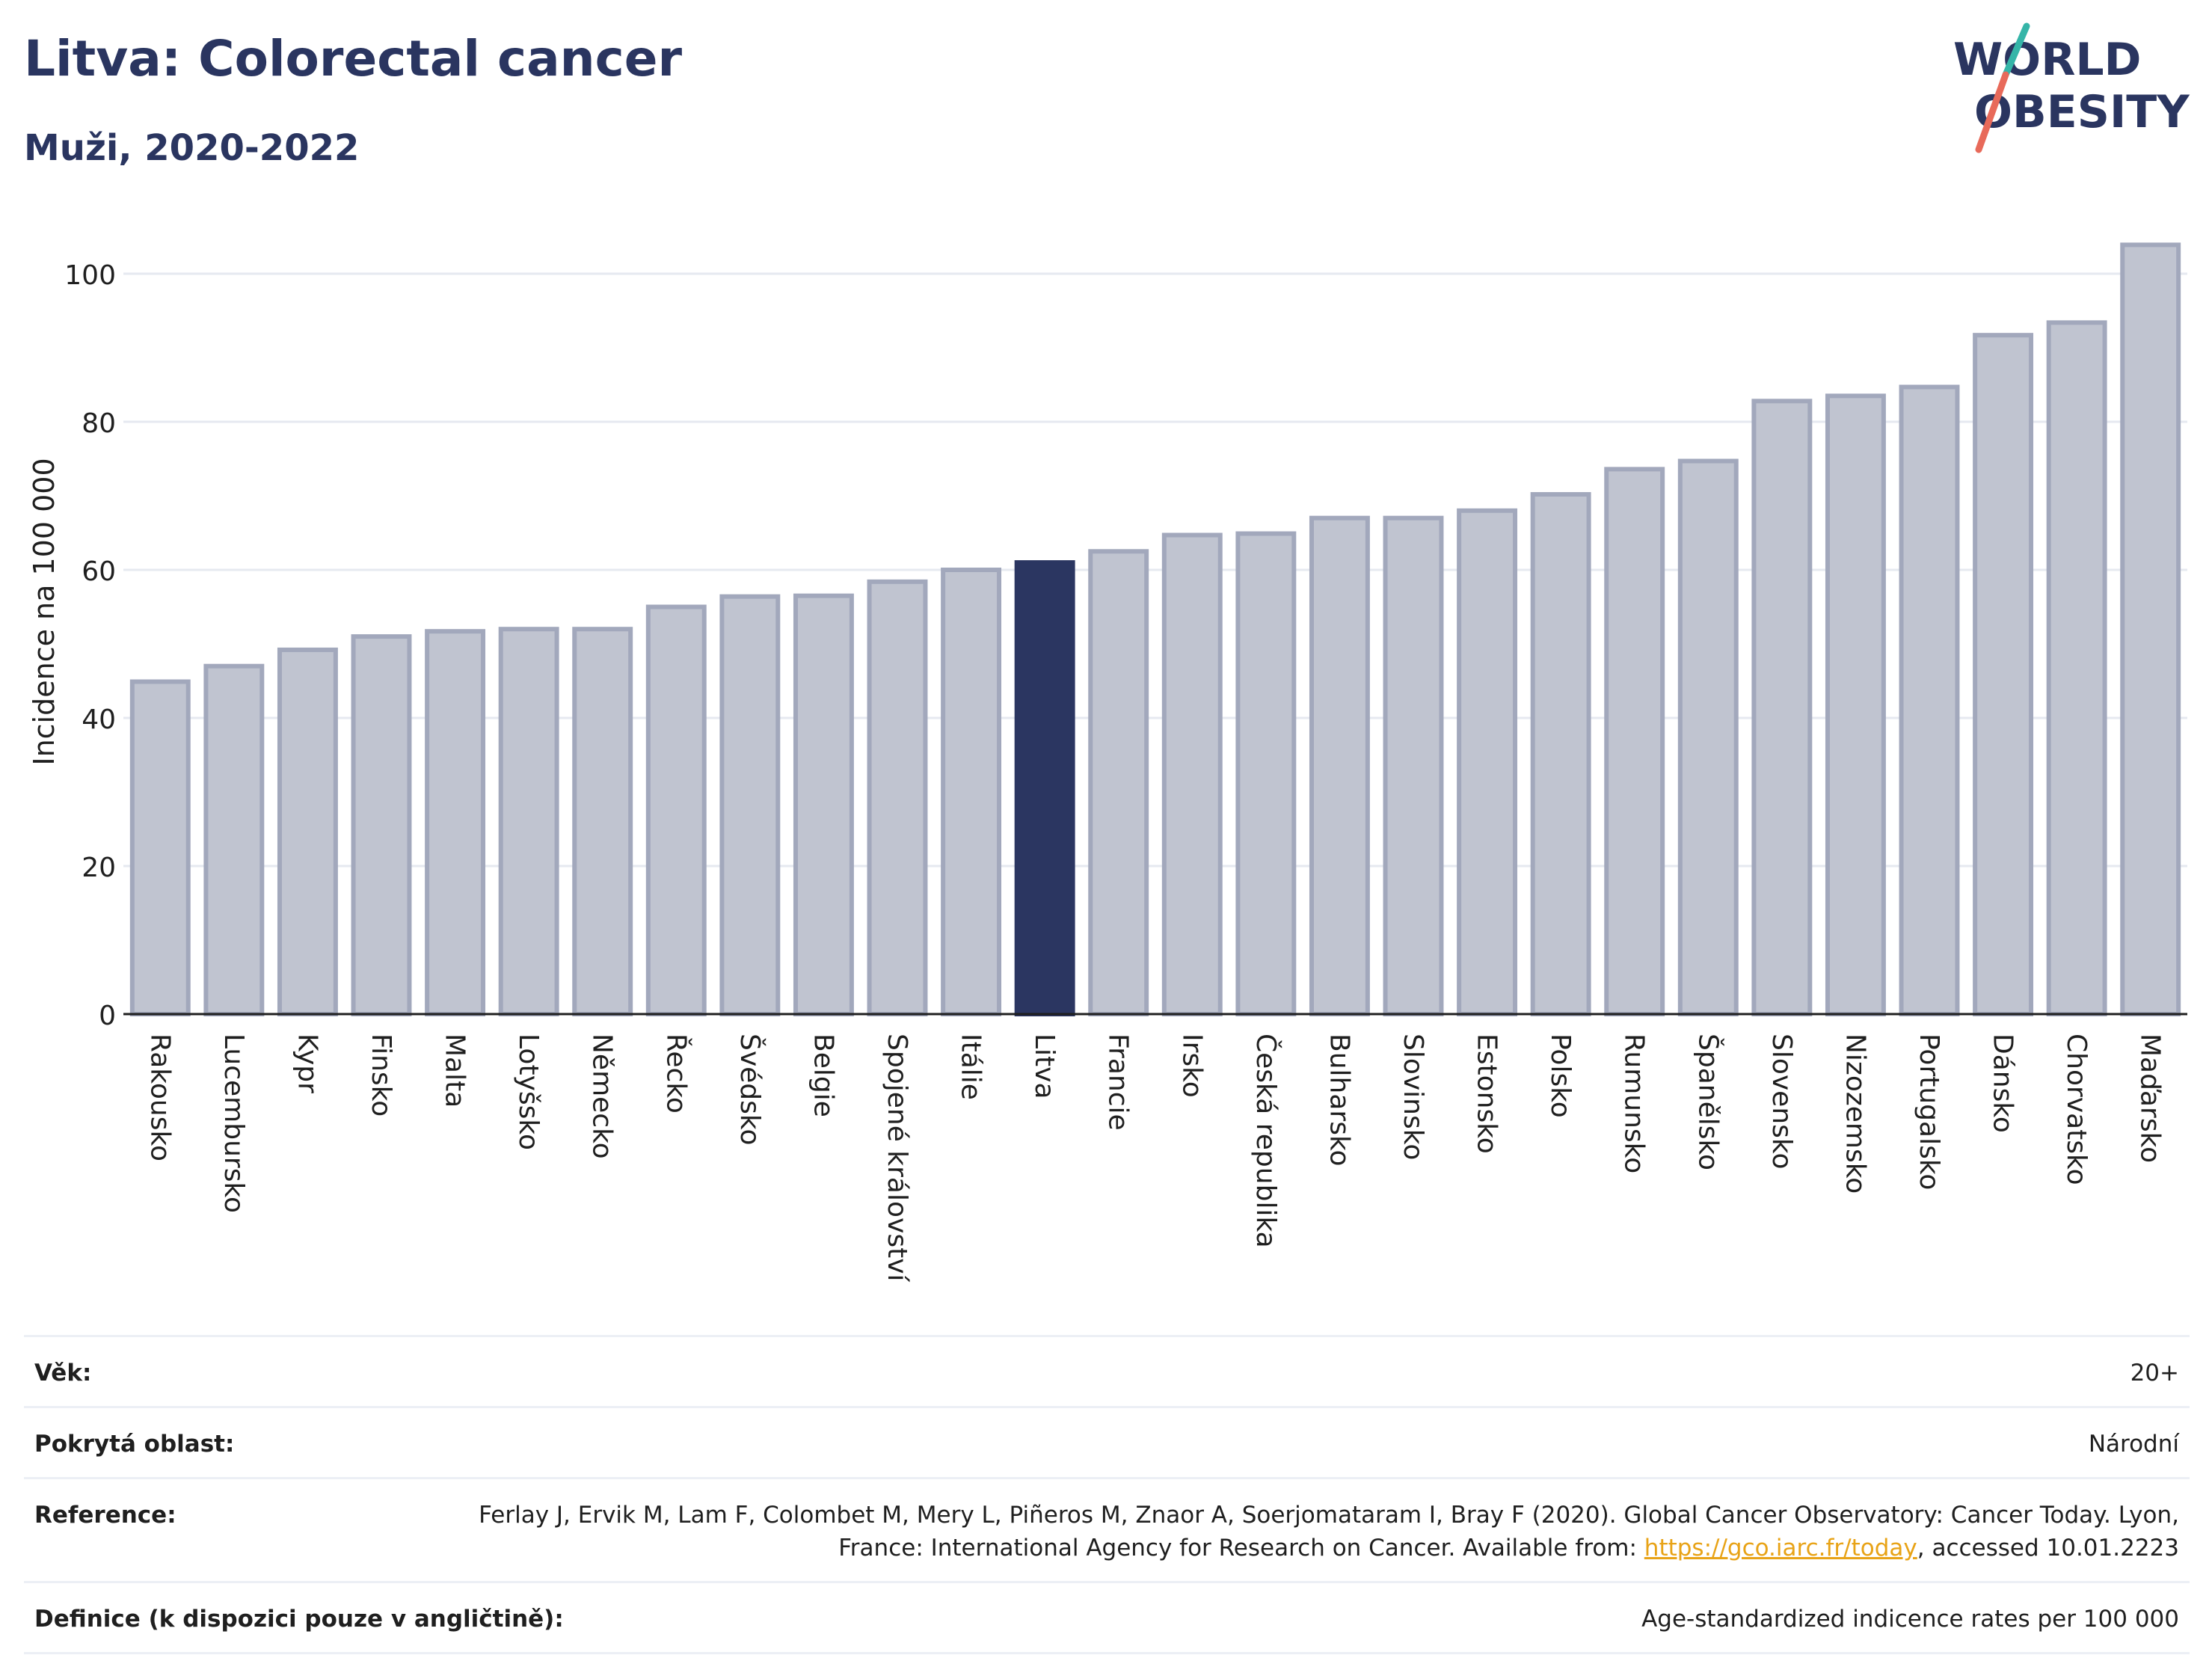 This screenshot has width=2212, height=1655. I want to click on y-tick-label: 100, so click(90, 275).